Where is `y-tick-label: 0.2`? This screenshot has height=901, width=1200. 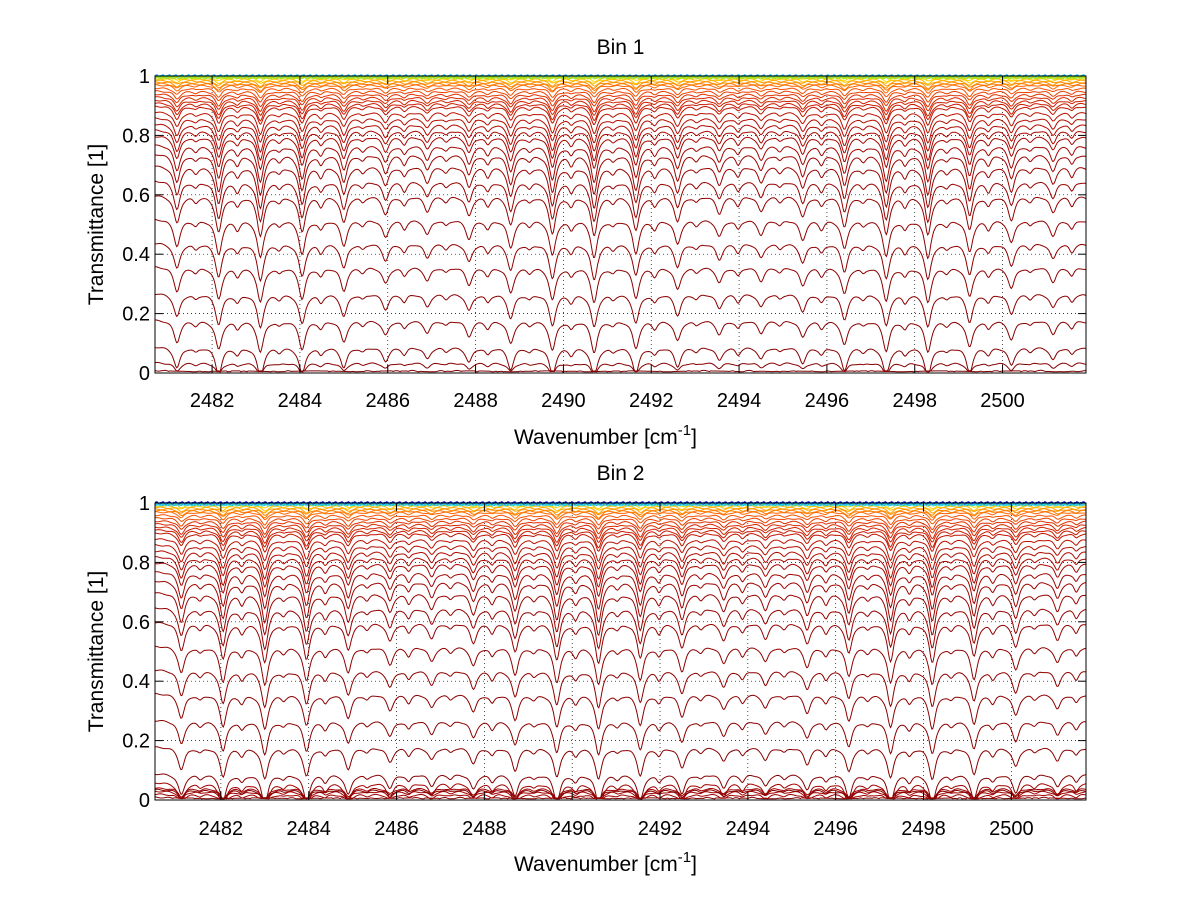
y-tick-label: 0.2 is located at coordinates (136, 742).